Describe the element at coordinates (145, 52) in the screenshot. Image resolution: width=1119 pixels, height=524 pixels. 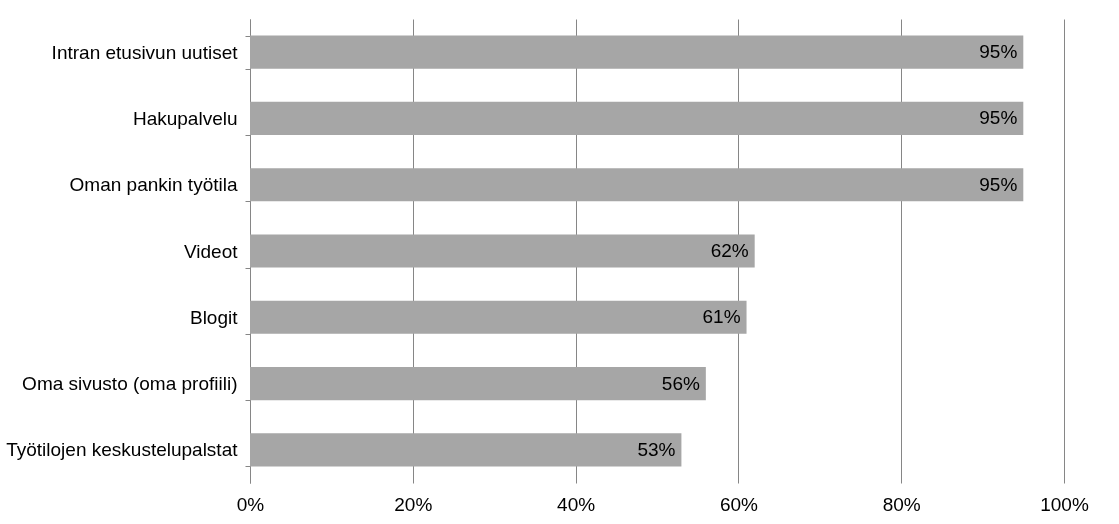
I see `y-tick-label: Intran etusivun uutiset` at that location.